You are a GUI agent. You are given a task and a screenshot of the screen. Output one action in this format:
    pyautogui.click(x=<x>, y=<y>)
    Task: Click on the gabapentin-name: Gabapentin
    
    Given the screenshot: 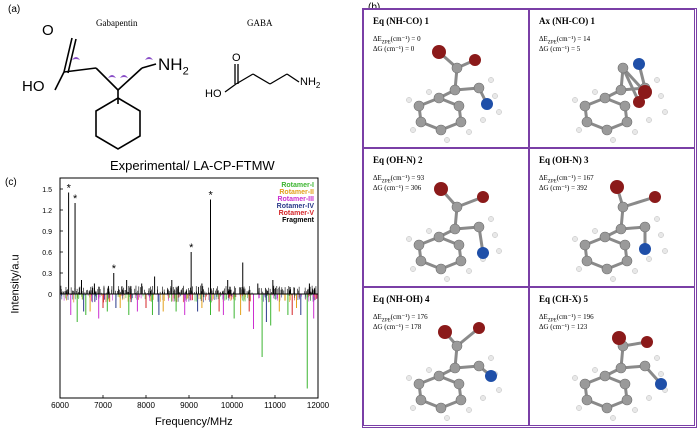 What is the action you would take?
    pyautogui.click(x=117, y=23)
    